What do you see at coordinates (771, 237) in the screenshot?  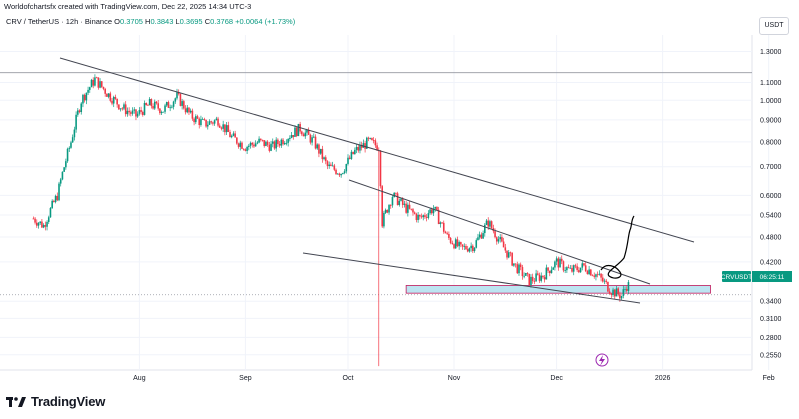 I see `price-tick: 0.4800` at bounding box center [771, 237].